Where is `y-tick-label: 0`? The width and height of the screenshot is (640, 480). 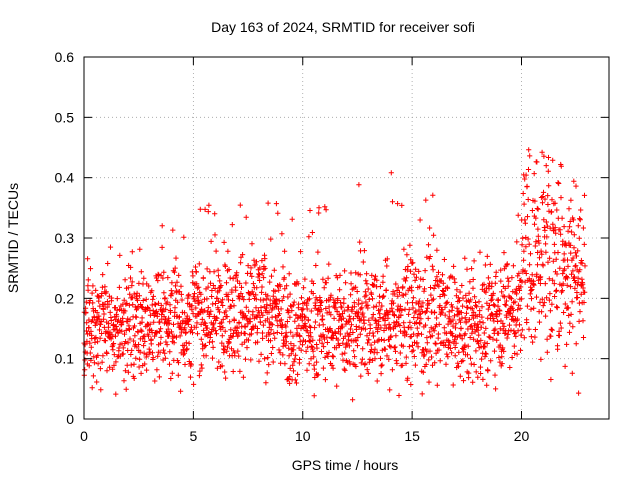
y-tick-label: 0 is located at coordinates (70, 419).